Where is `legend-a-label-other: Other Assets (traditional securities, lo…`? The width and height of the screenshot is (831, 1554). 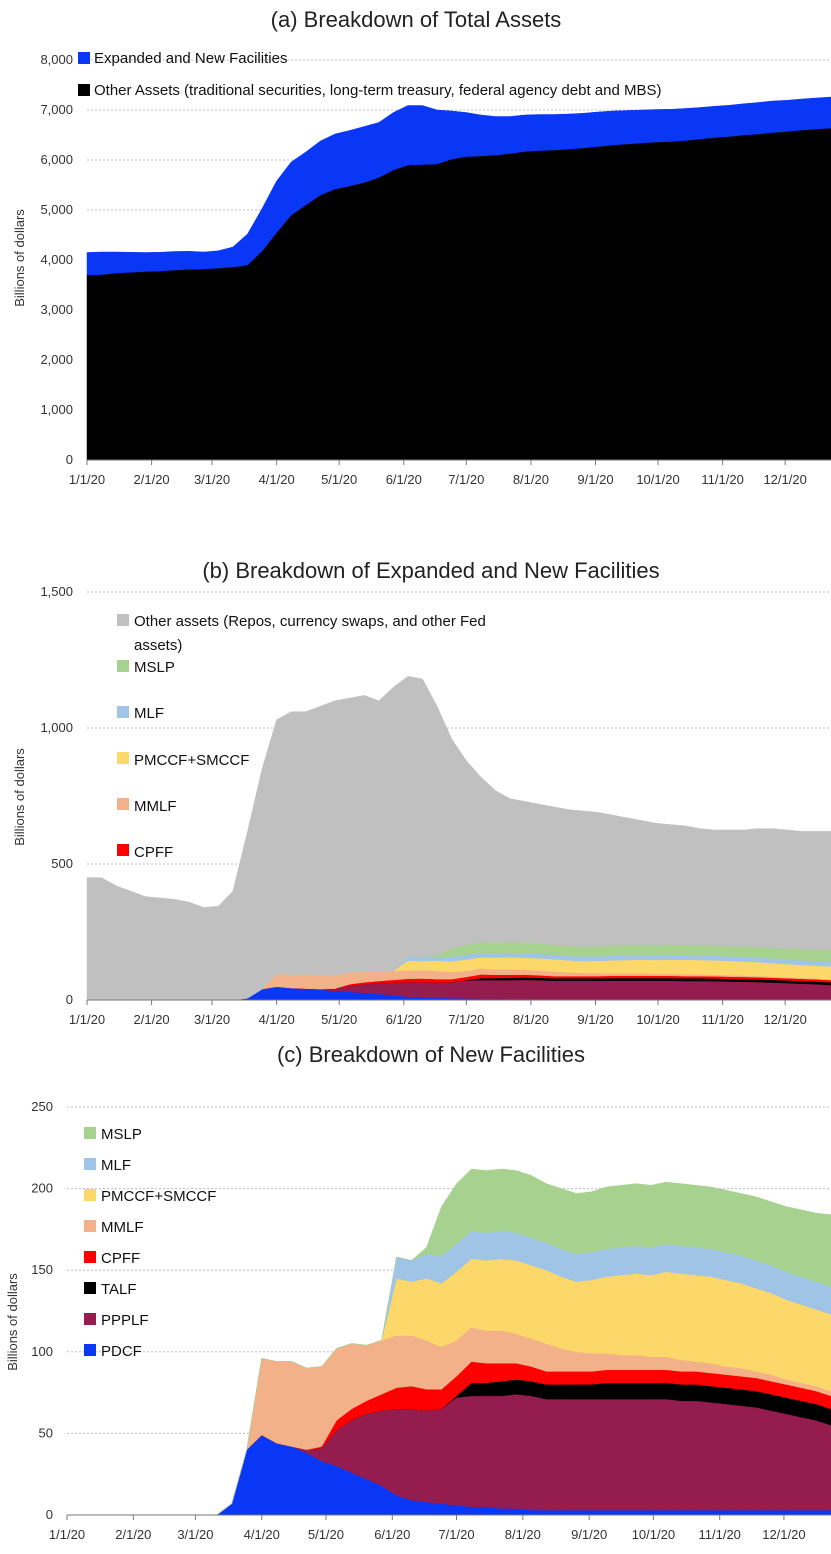
legend-a-label-other: Other Assets (traditional securities, lo… is located at coordinates (377, 90).